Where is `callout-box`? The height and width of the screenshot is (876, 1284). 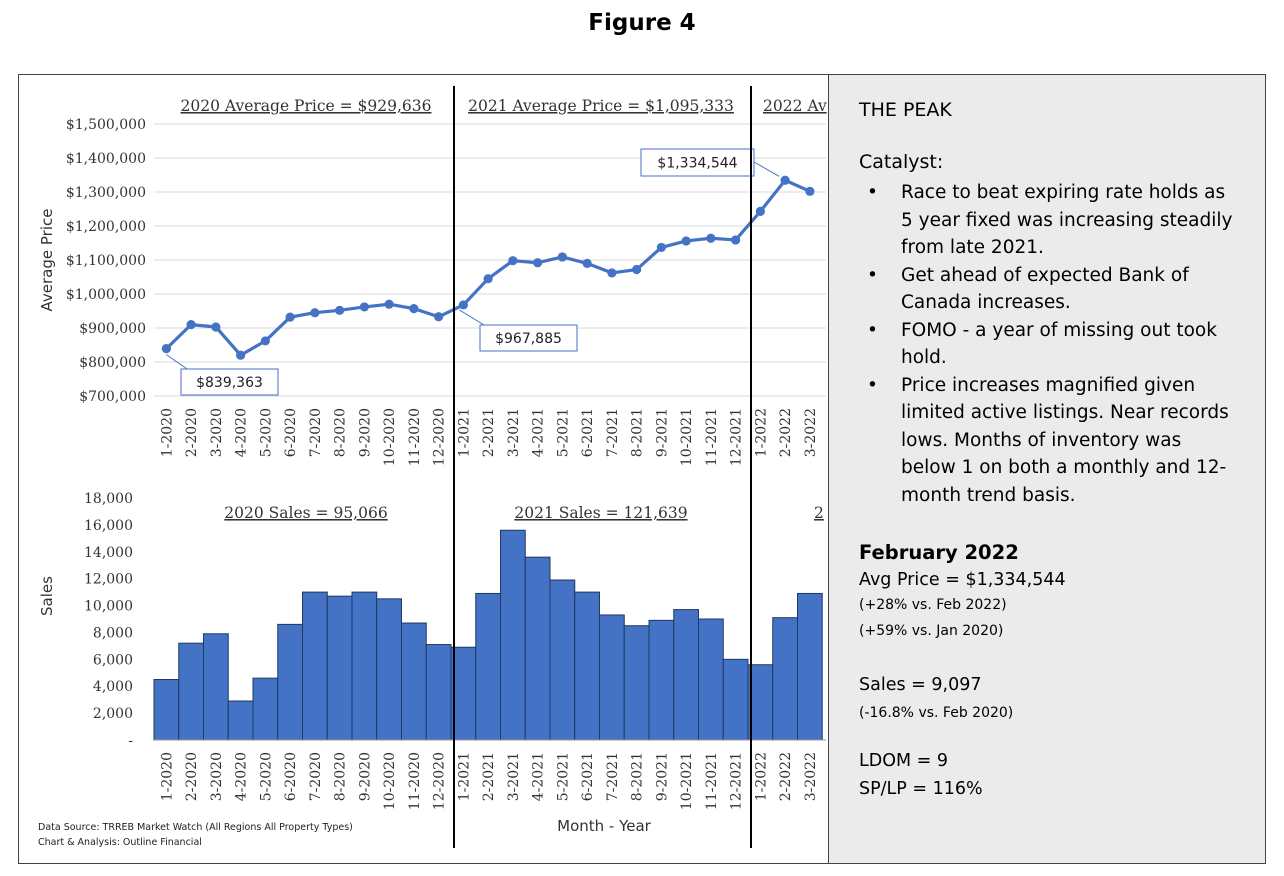 callout-box is located at coordinates (229, 382).